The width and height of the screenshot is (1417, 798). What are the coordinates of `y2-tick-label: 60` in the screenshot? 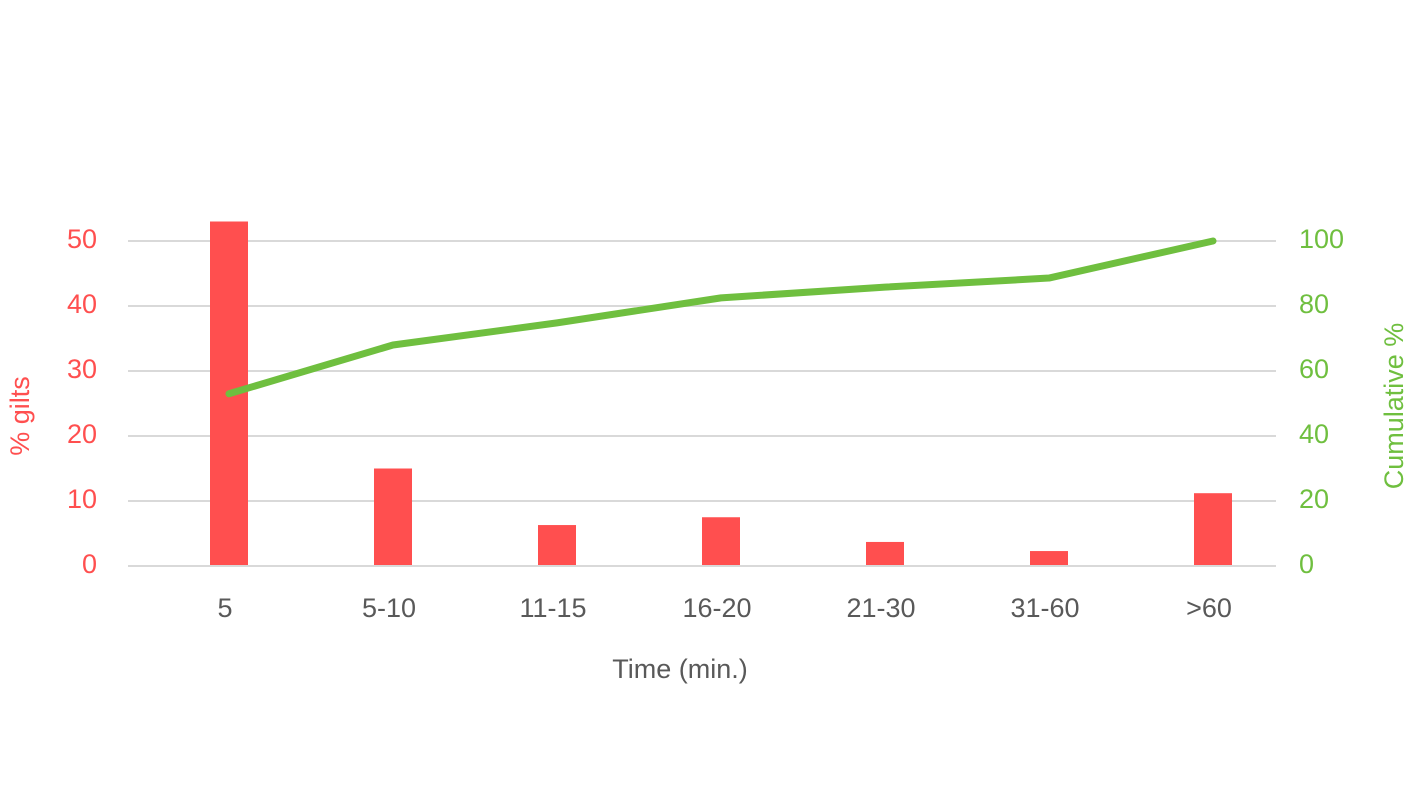 It's located at (1314, 369).